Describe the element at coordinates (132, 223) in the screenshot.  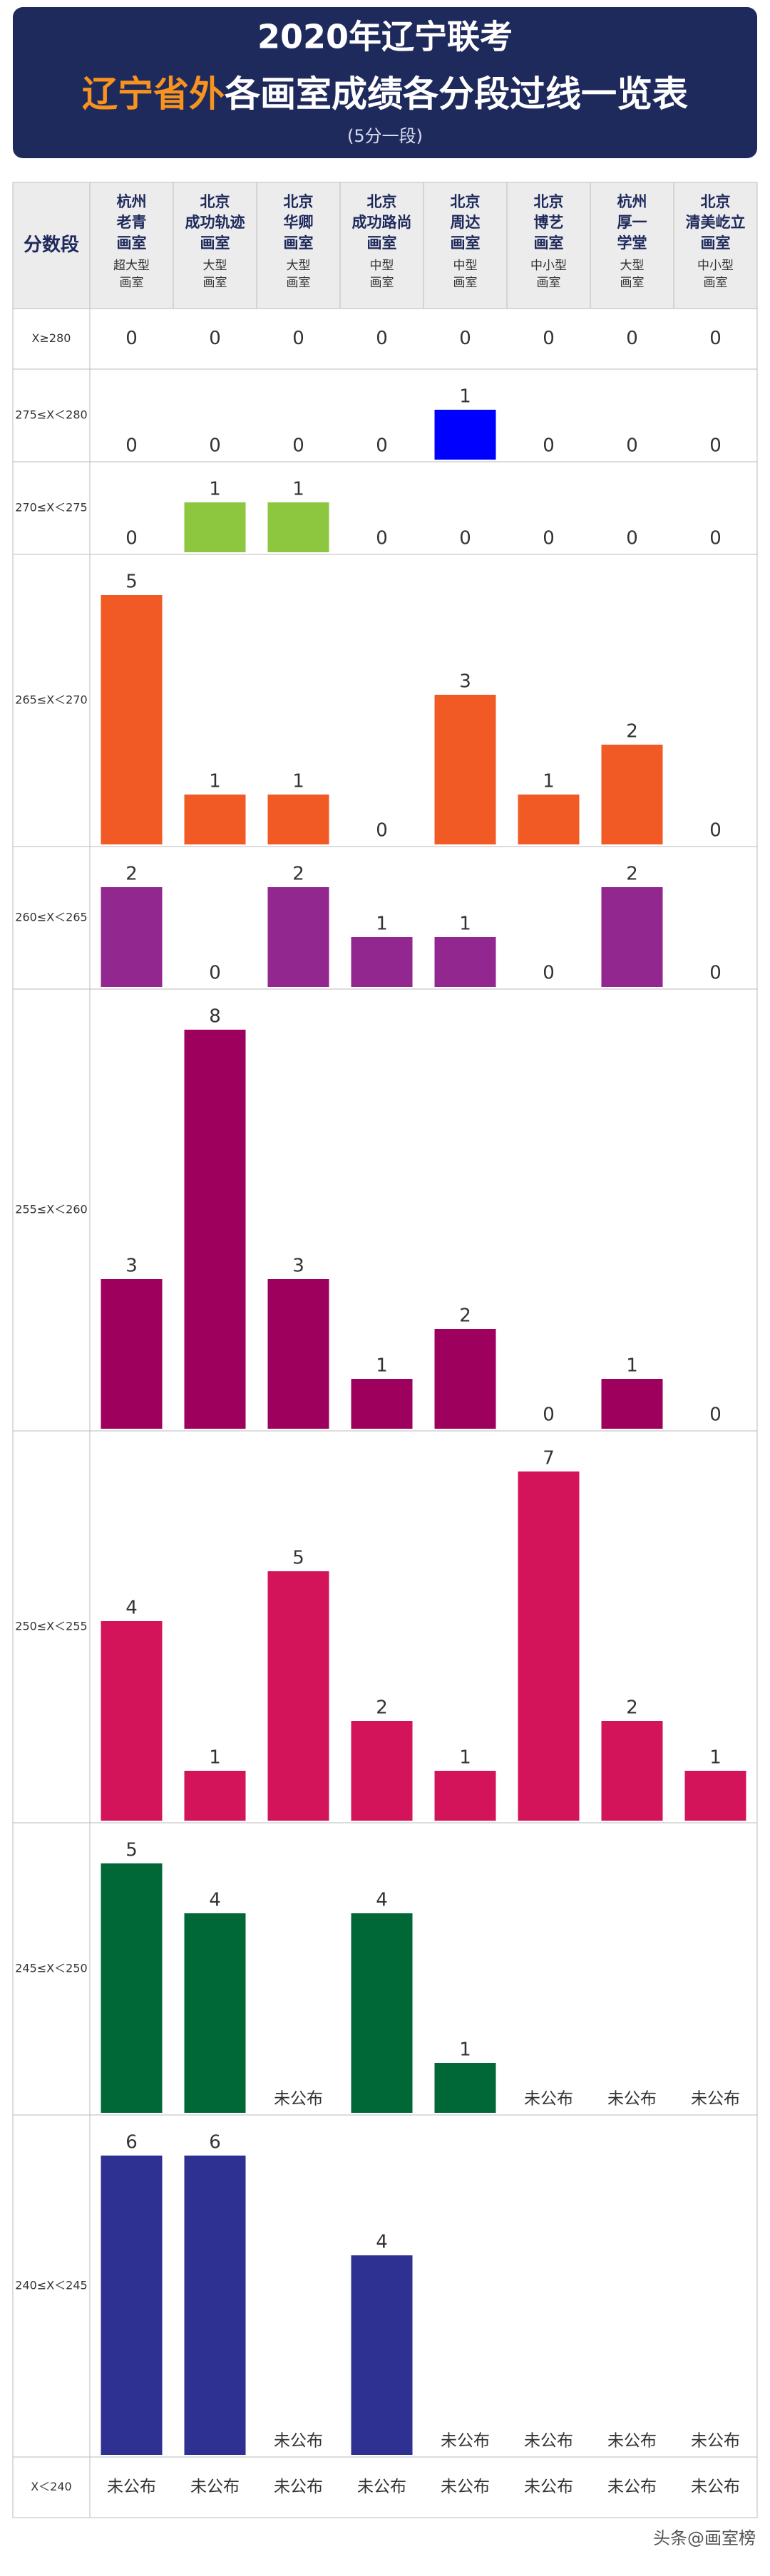
I see `column-name: 老青` at that location.